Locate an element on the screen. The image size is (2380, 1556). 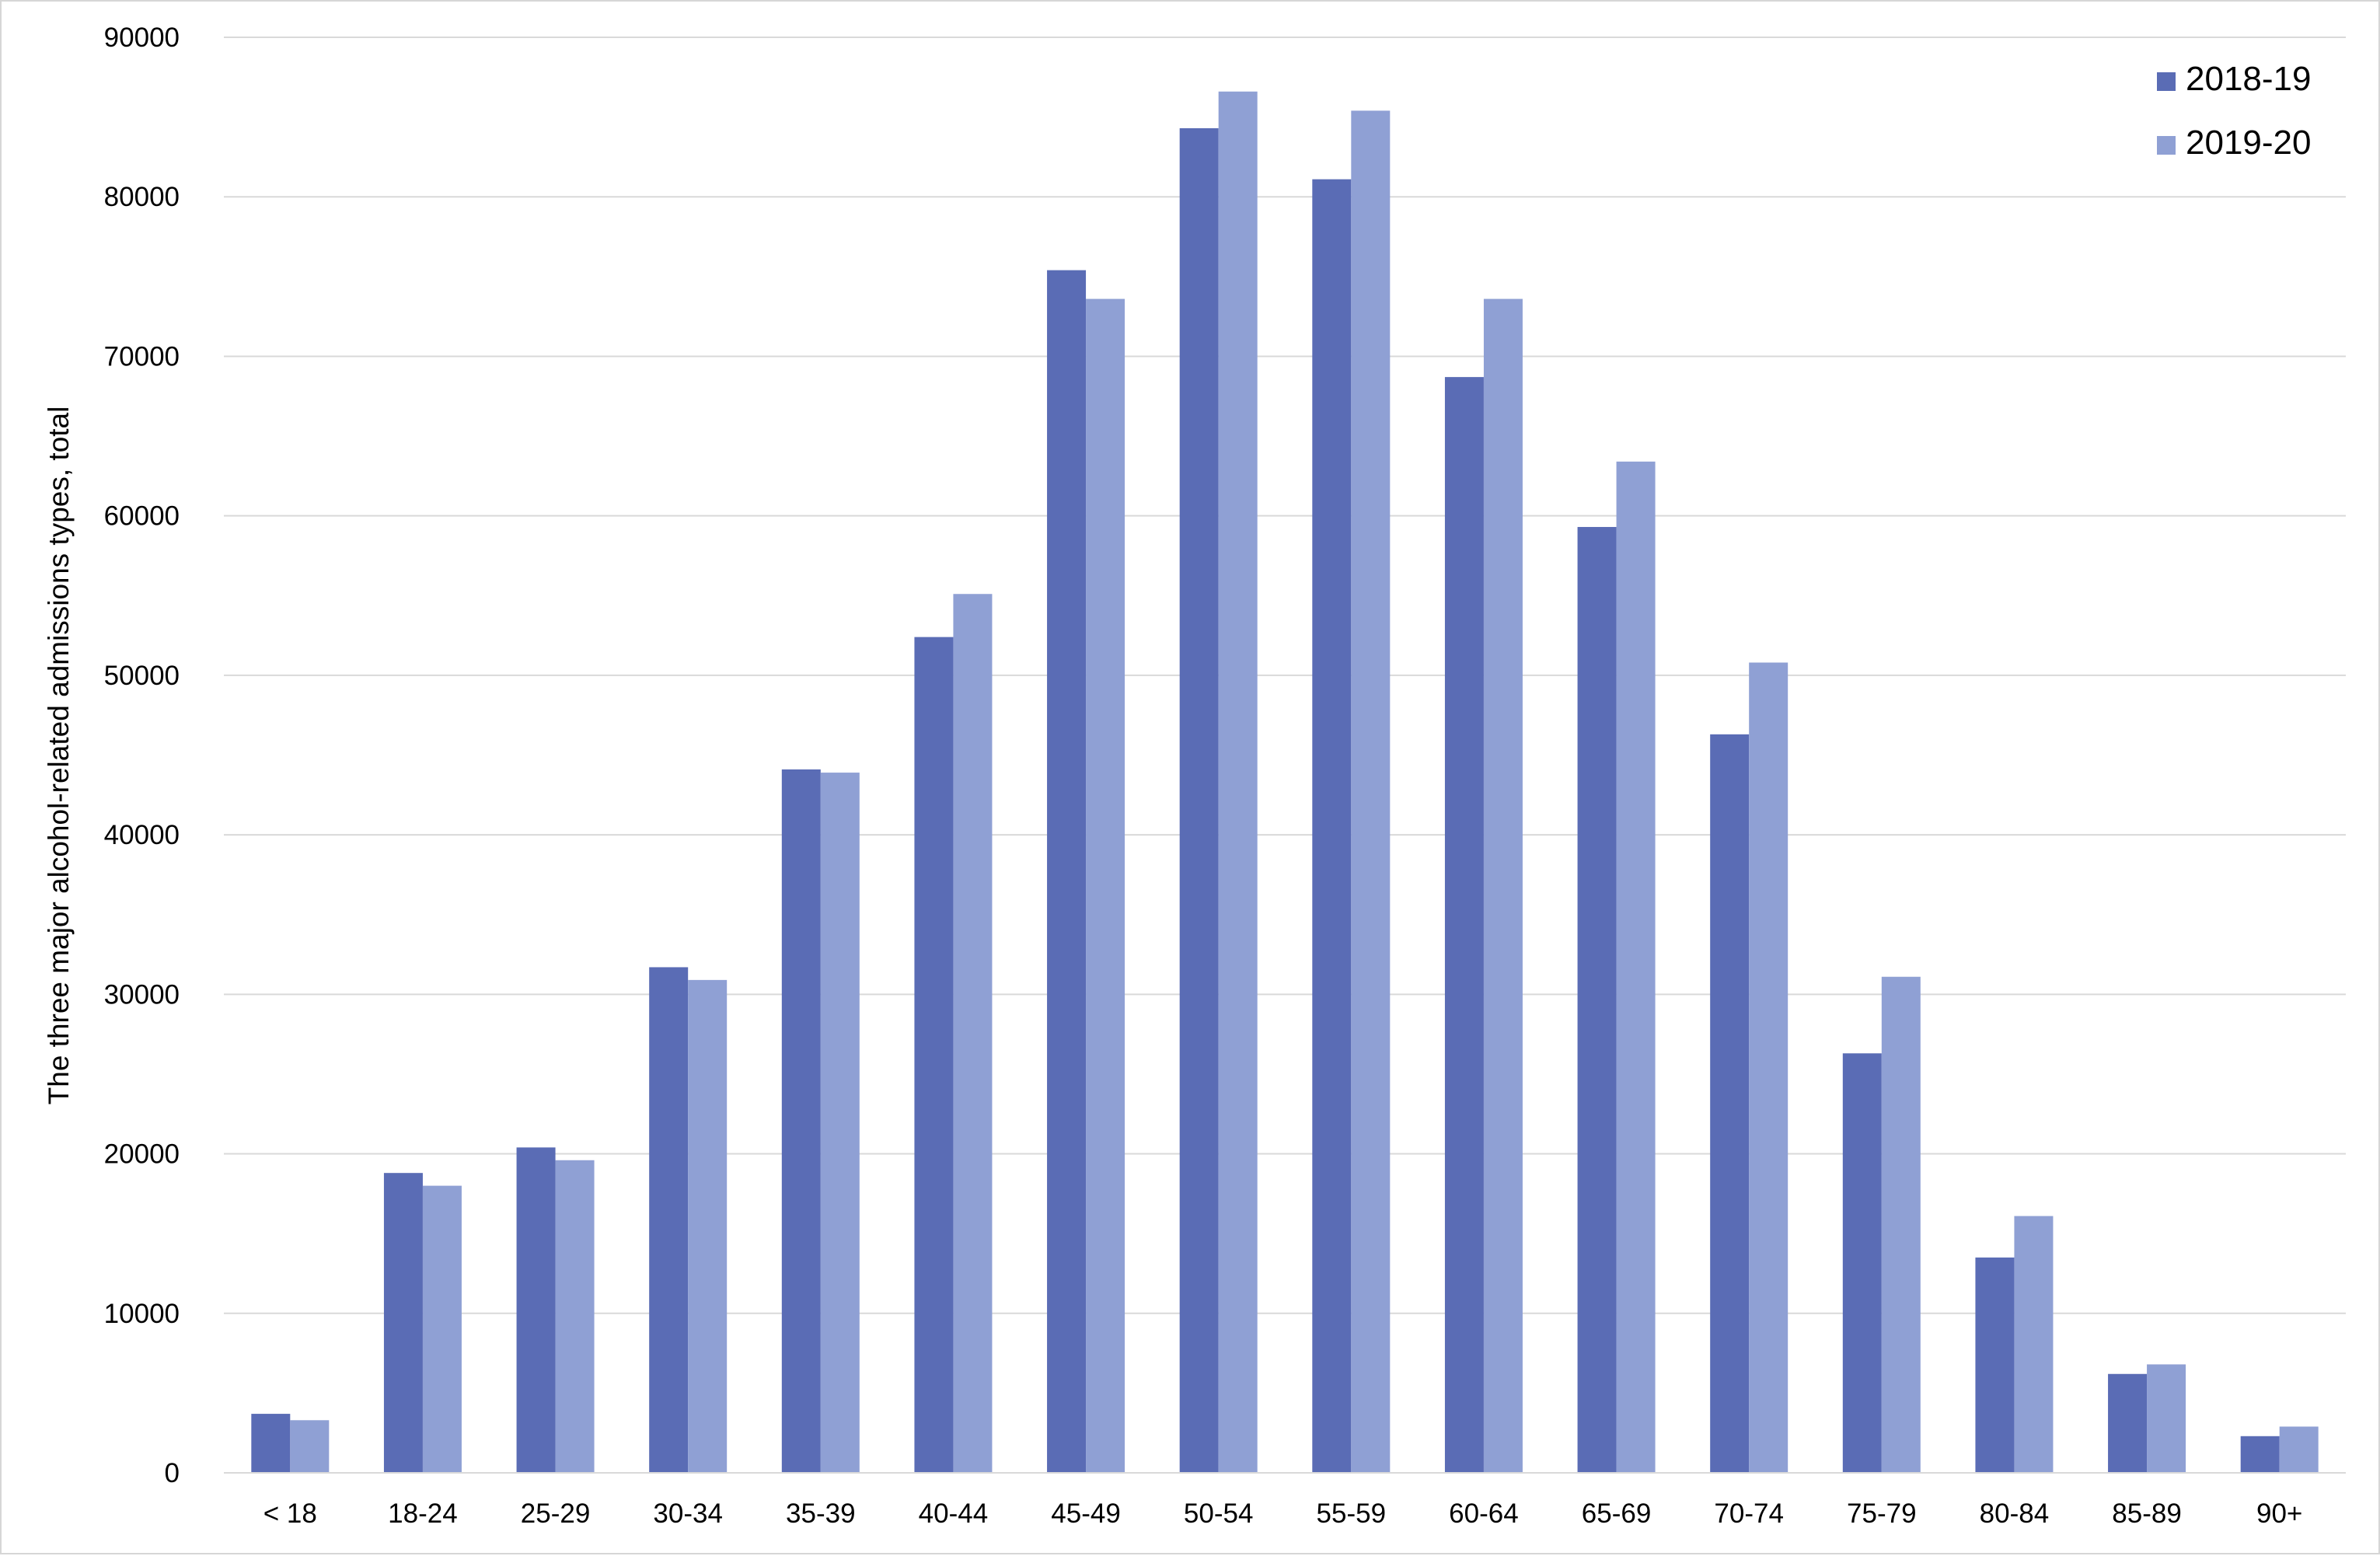
x-tick-label: 30-34 is located at coordinates (688, 1513).